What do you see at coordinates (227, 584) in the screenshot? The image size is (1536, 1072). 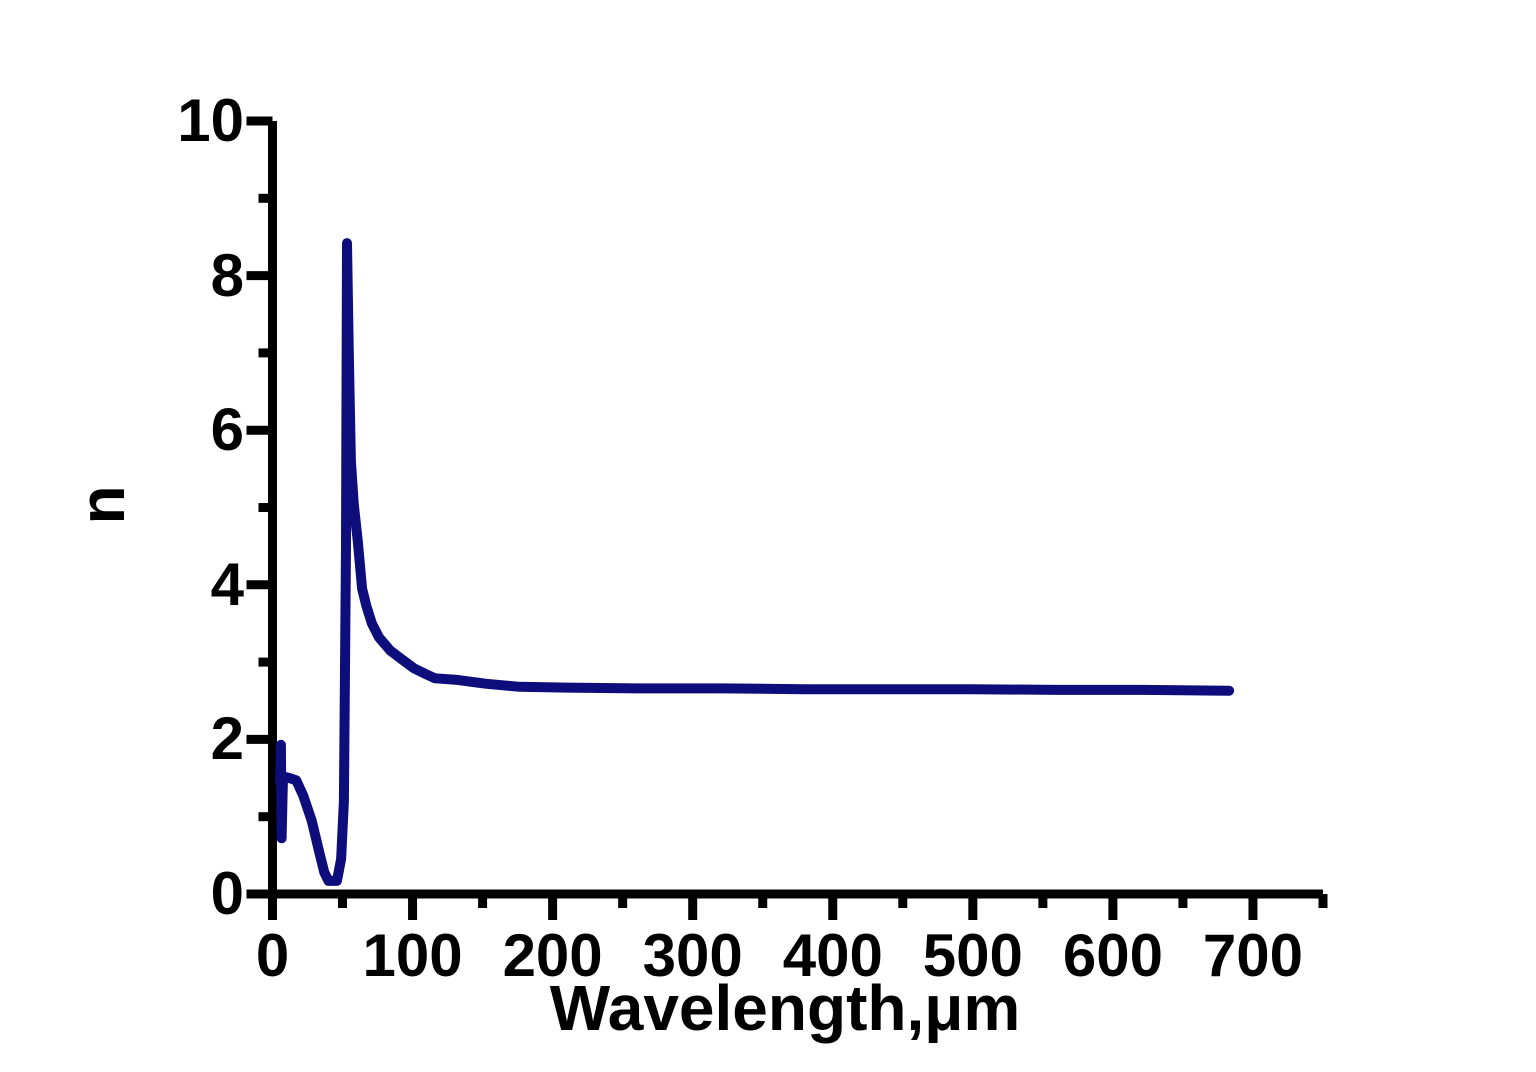 I see `y-tick-label: 4` at bounding box center [227, 584].